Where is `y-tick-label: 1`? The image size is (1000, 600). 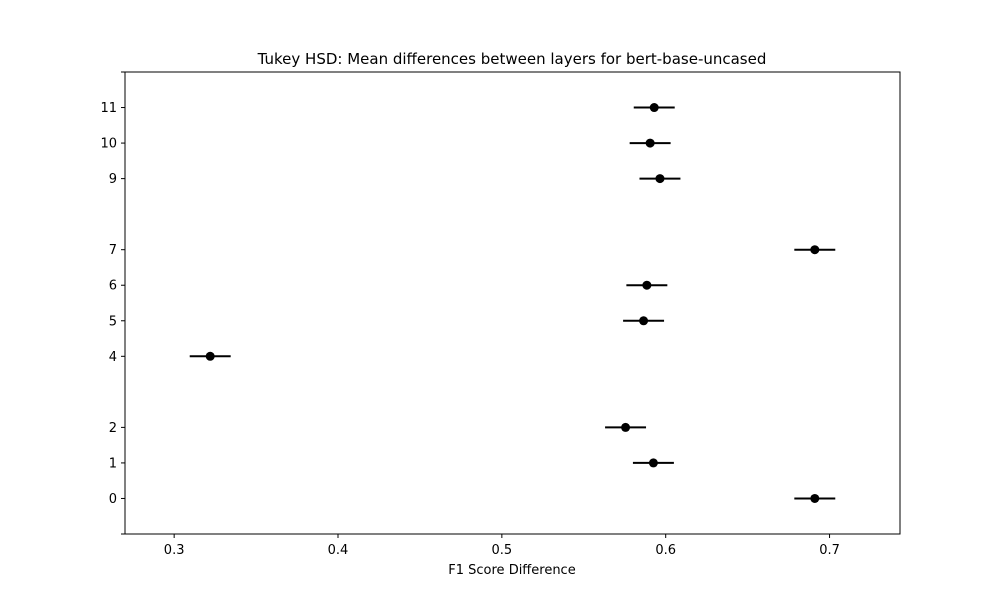
y-tick-label: 1 is located at coordinates (113, 463).